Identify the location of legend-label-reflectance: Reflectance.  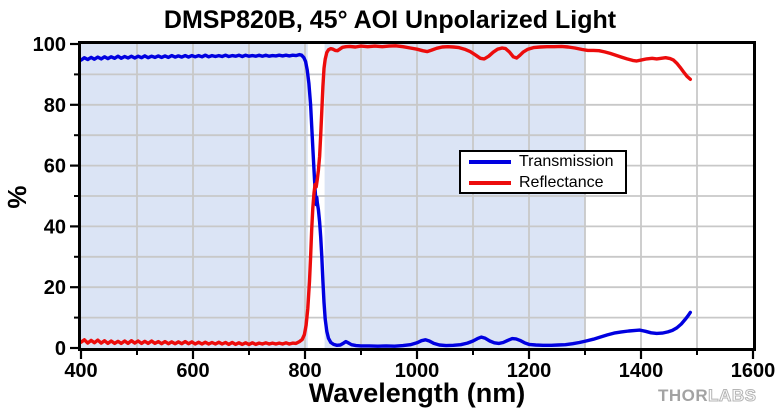
(561, 182).